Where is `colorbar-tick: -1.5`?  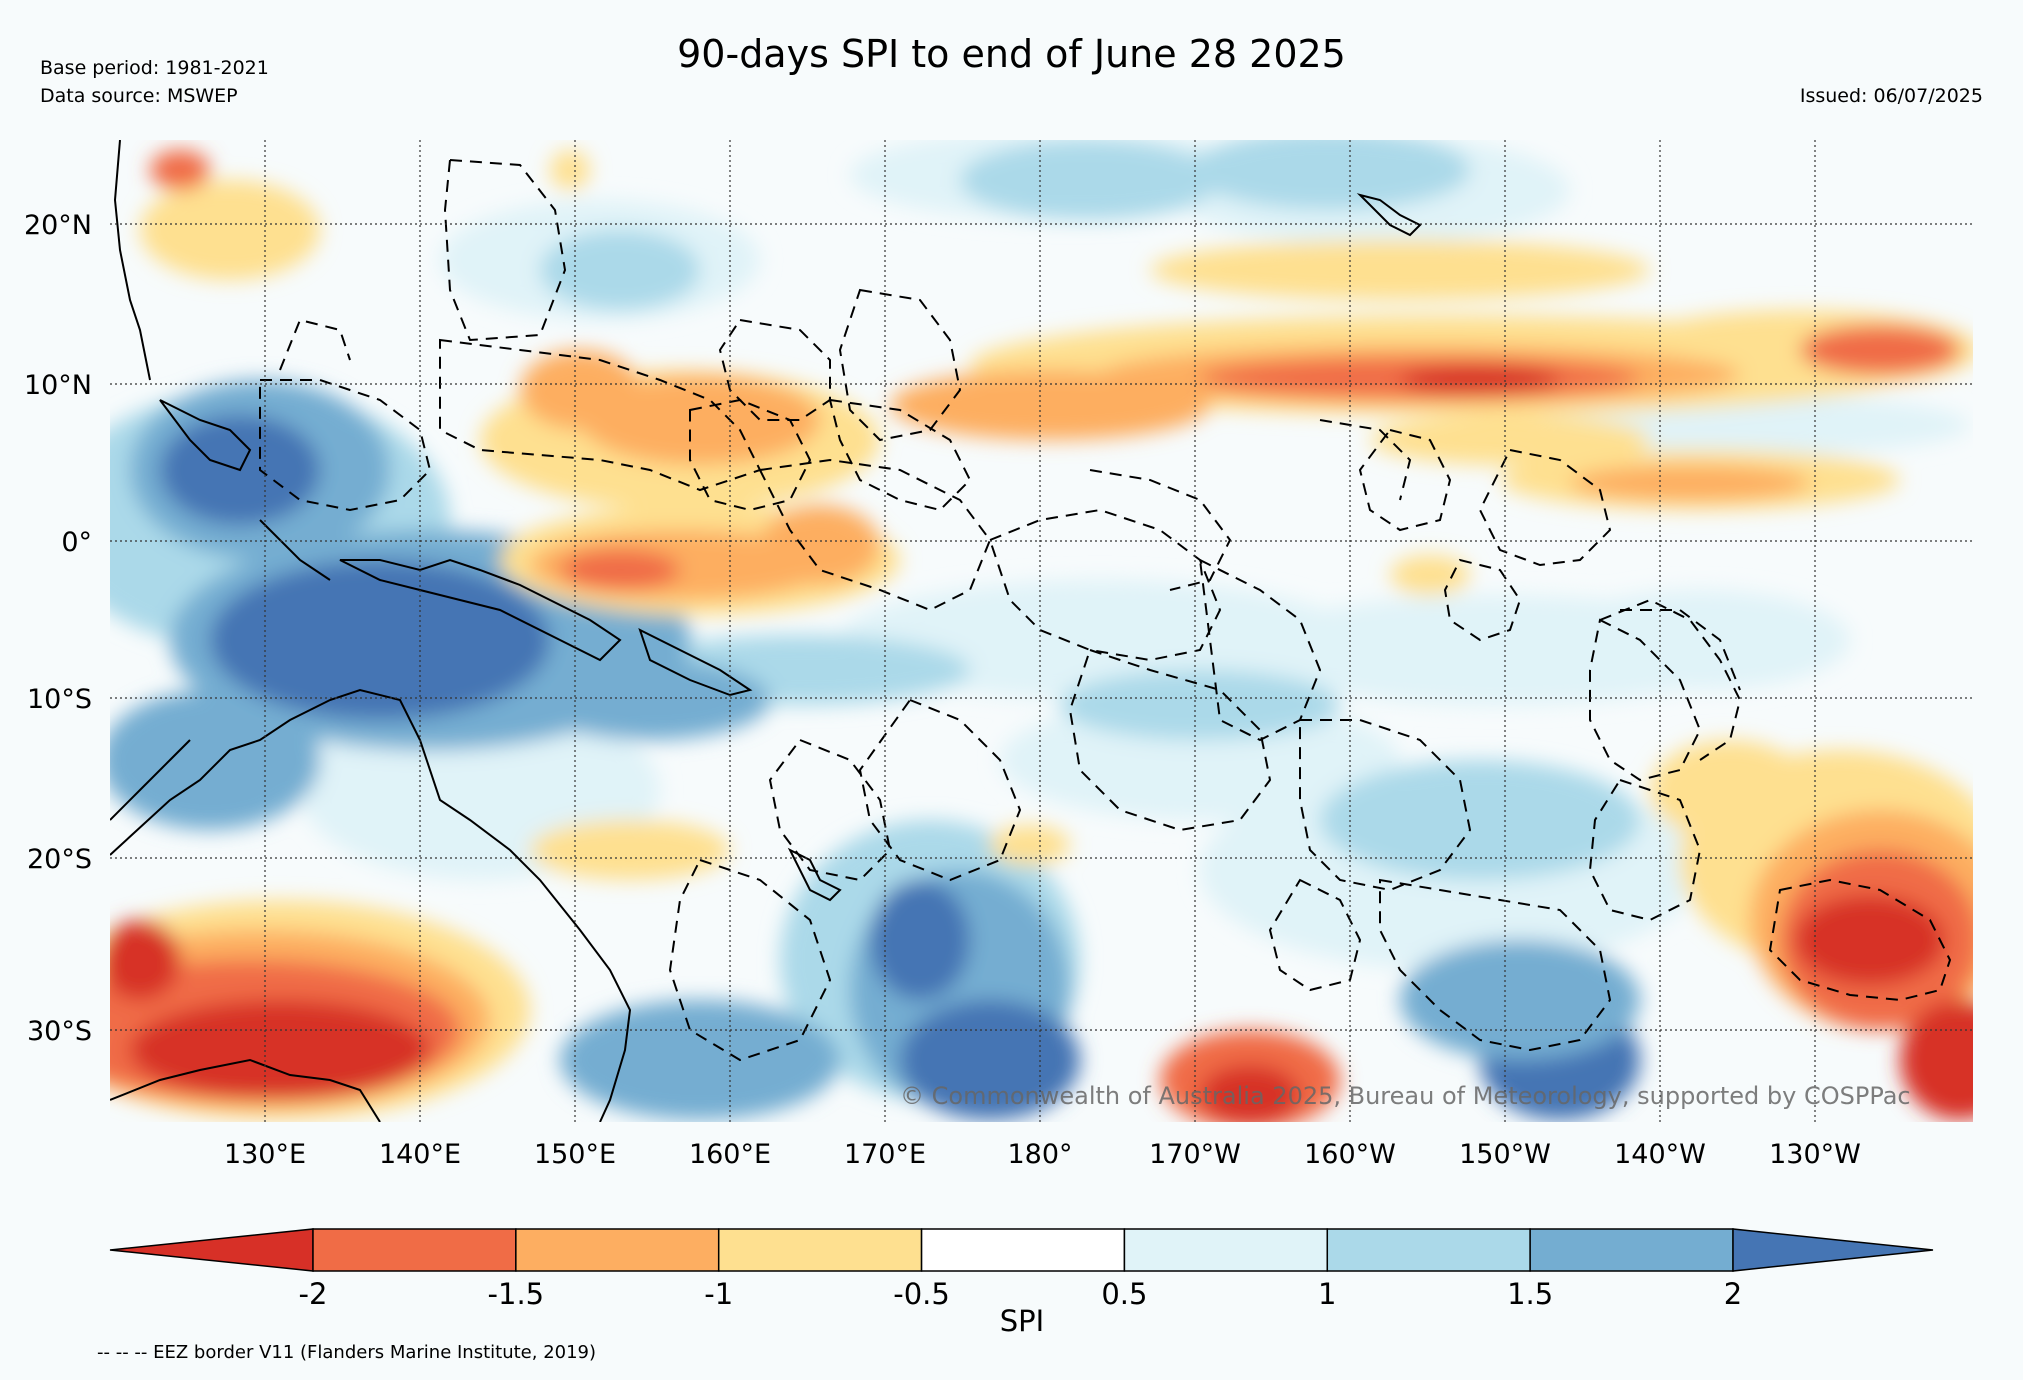 colorbar-tick: -1.5 is located at coordinates (516, 1294).